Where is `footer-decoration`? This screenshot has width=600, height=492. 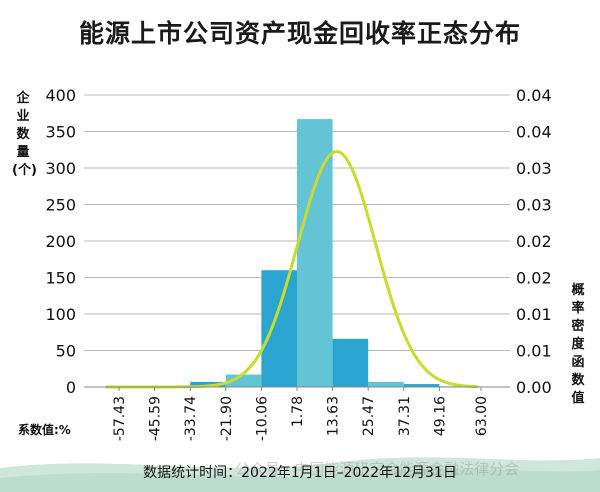 footer-decoration is located at coordinates (300, 474).